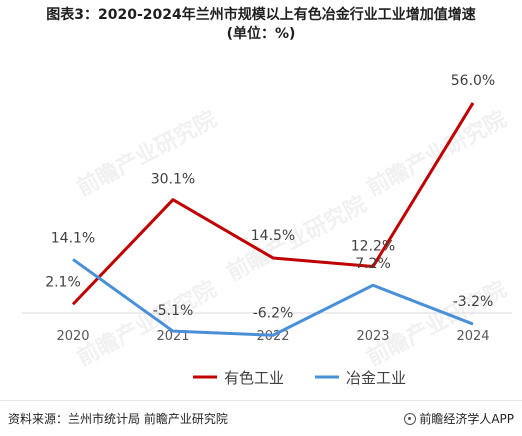 The image size is (522, 436). I want to click on data-label: 14.1%, so click(73, 238).